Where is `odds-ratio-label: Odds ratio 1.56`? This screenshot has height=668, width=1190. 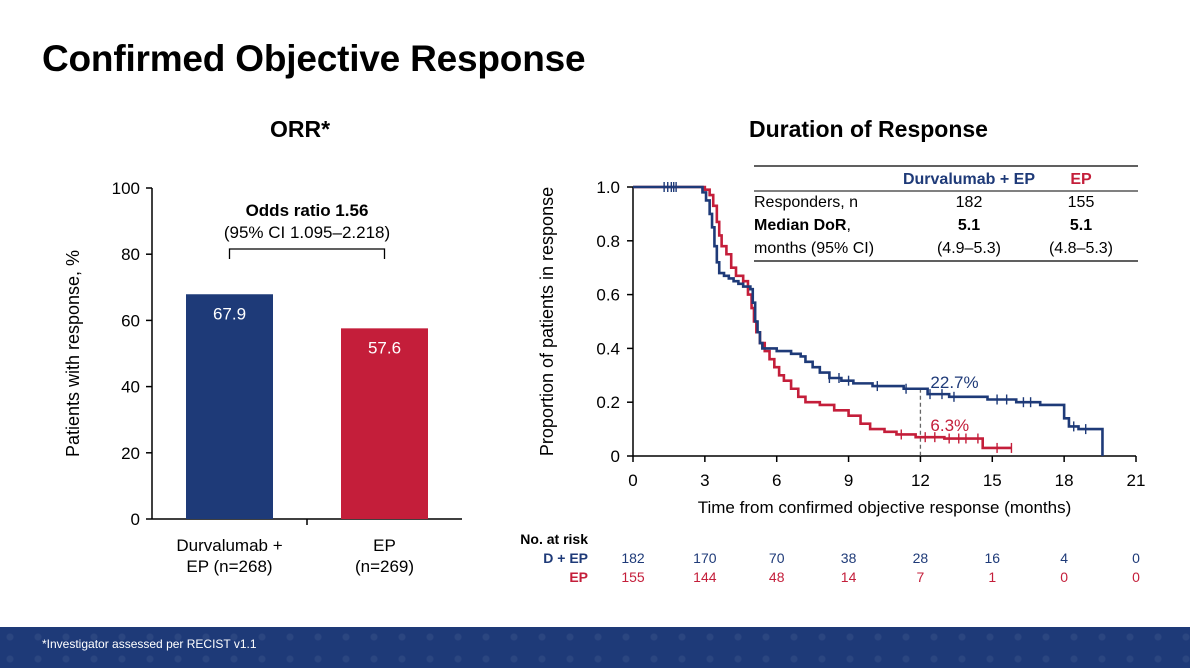
odds-ratio-label: Odds ratio 1.56 is located at coordinates (307, 210).